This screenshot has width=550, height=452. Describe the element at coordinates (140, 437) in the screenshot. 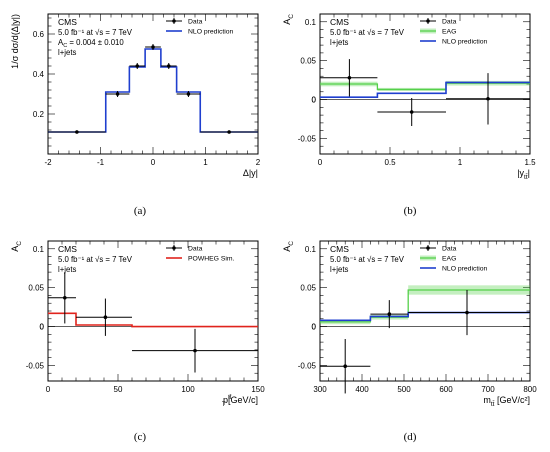

I see `panel-caption: (c)` at that location.